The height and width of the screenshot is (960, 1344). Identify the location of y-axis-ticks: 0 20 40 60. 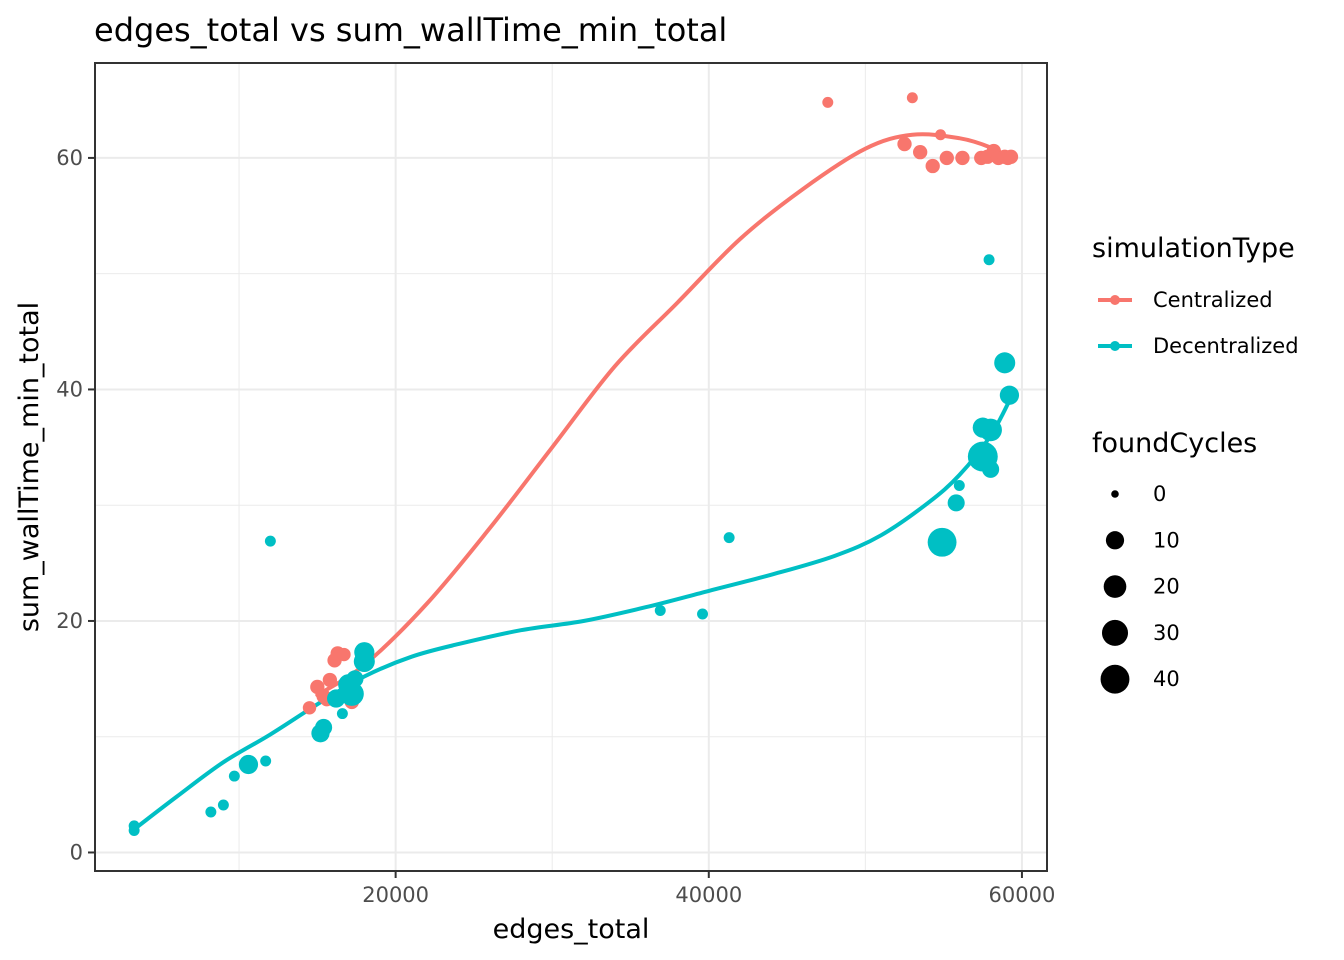
(75, 505).